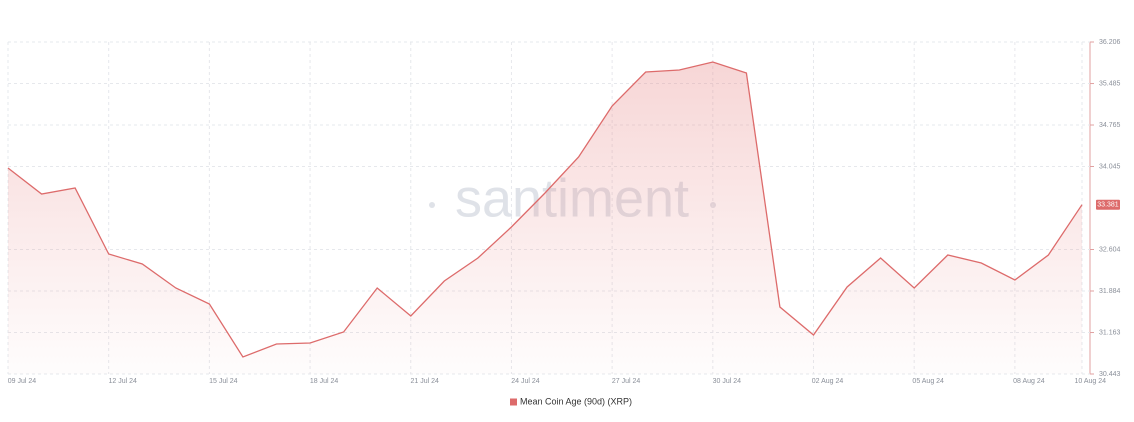 The image size is (1134, 422). What do you see at coordinates (1110, 249) in the screenshot?
I see `y-tick-label: 32.604` at bounding box center [1110, 249].